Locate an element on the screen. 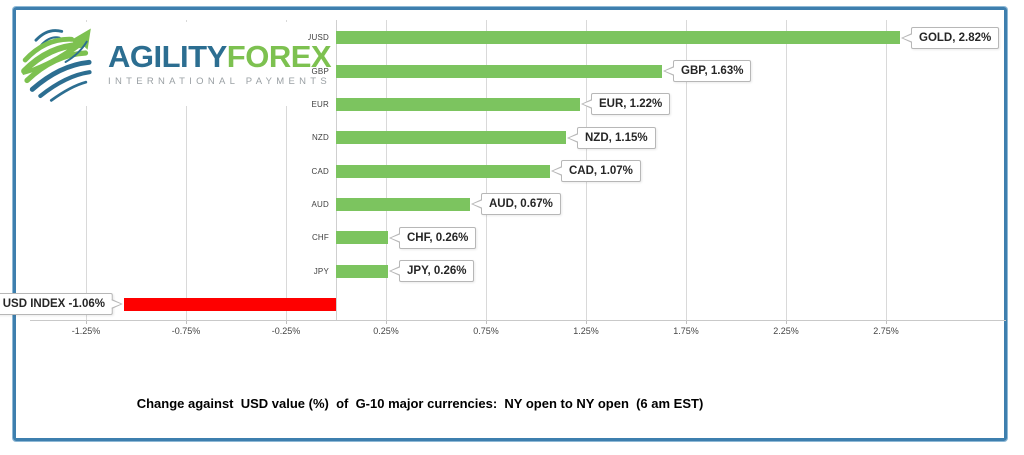 This screenshot has width=1024, height=455. data-label-callout: NZD, 1.15% is located at coordinates (611, 137).